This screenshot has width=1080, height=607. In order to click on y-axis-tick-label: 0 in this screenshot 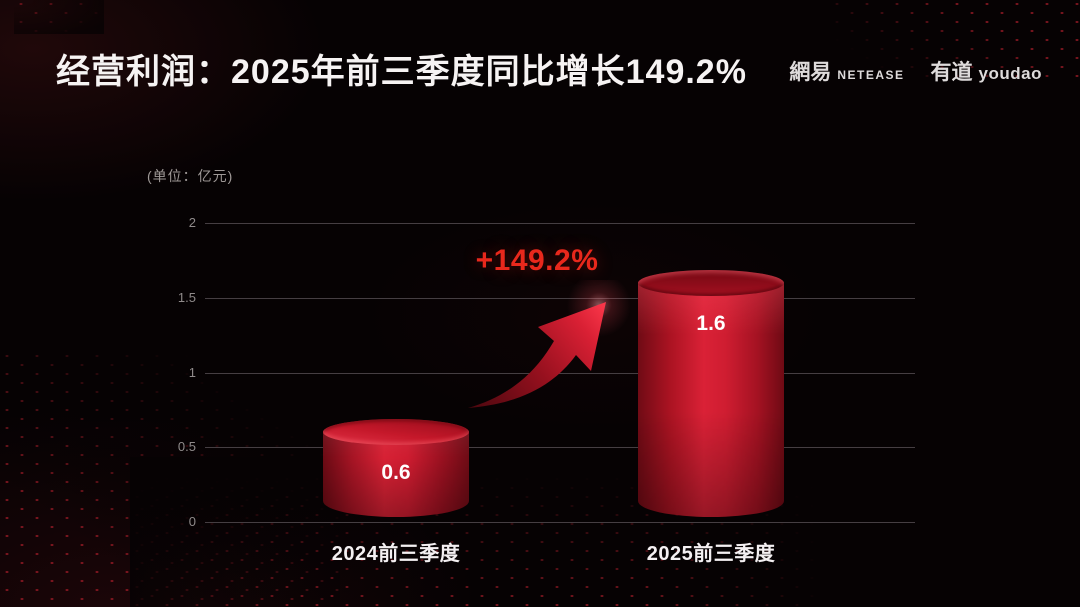, I will do `click(192, 521)`.